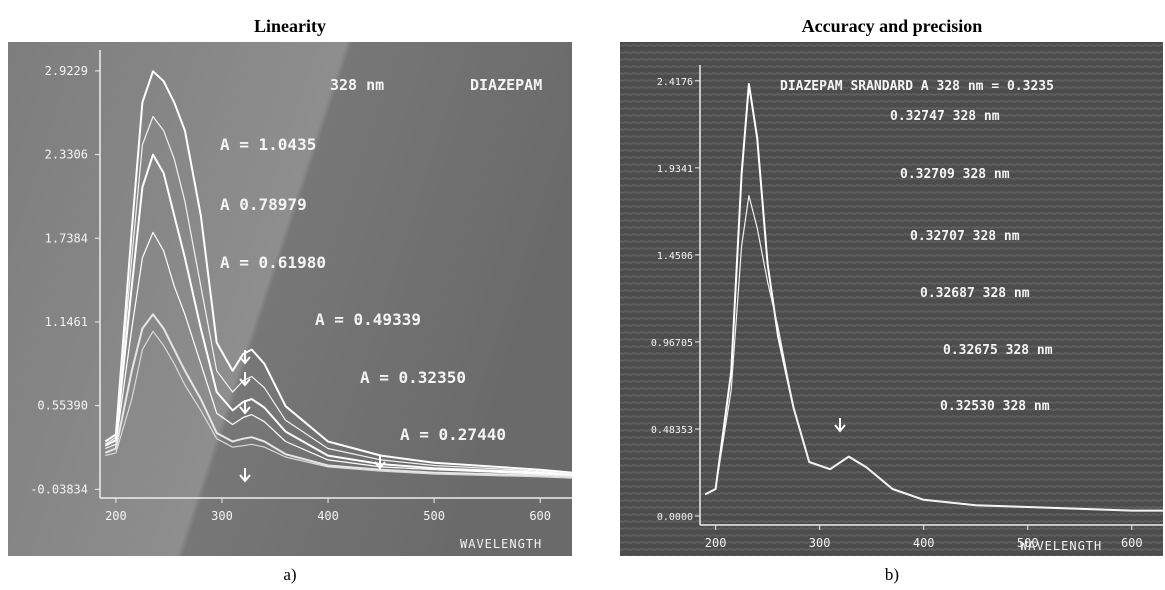 This screenshot has width=1165, height=590. I want to click on annotation: DIAZEPAM, so click(506, 85).